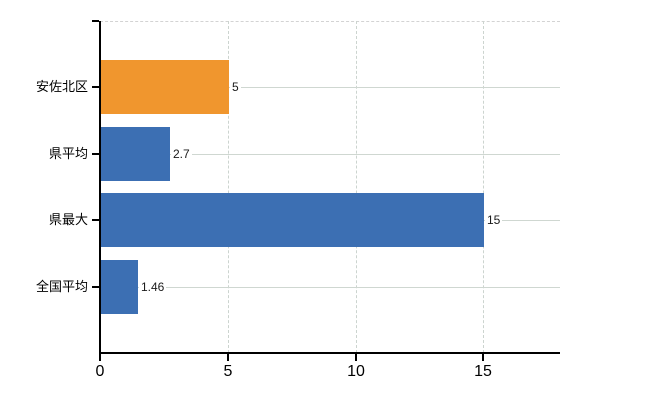 This screenshot has width=650, height=400. I want to click on x-tick-label: 15, so click(483, 371).